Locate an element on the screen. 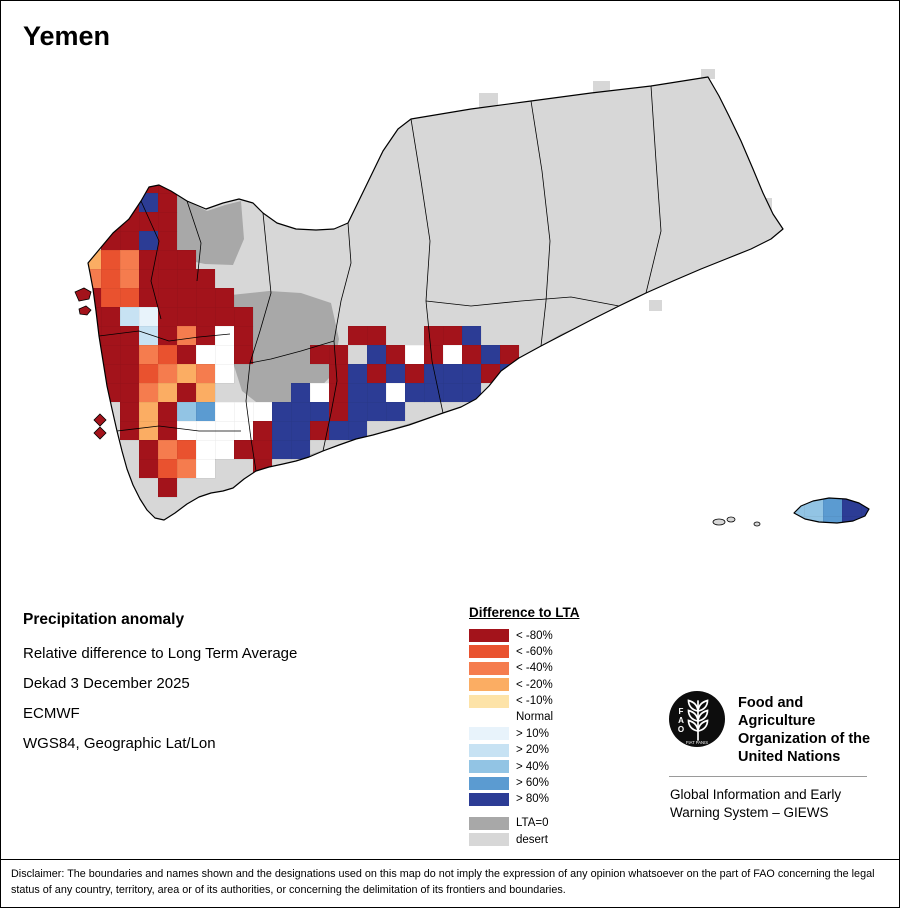 The height and width of the screenshot is (908, 900). legend-item: > 80% is located at coordinates (524, 799).